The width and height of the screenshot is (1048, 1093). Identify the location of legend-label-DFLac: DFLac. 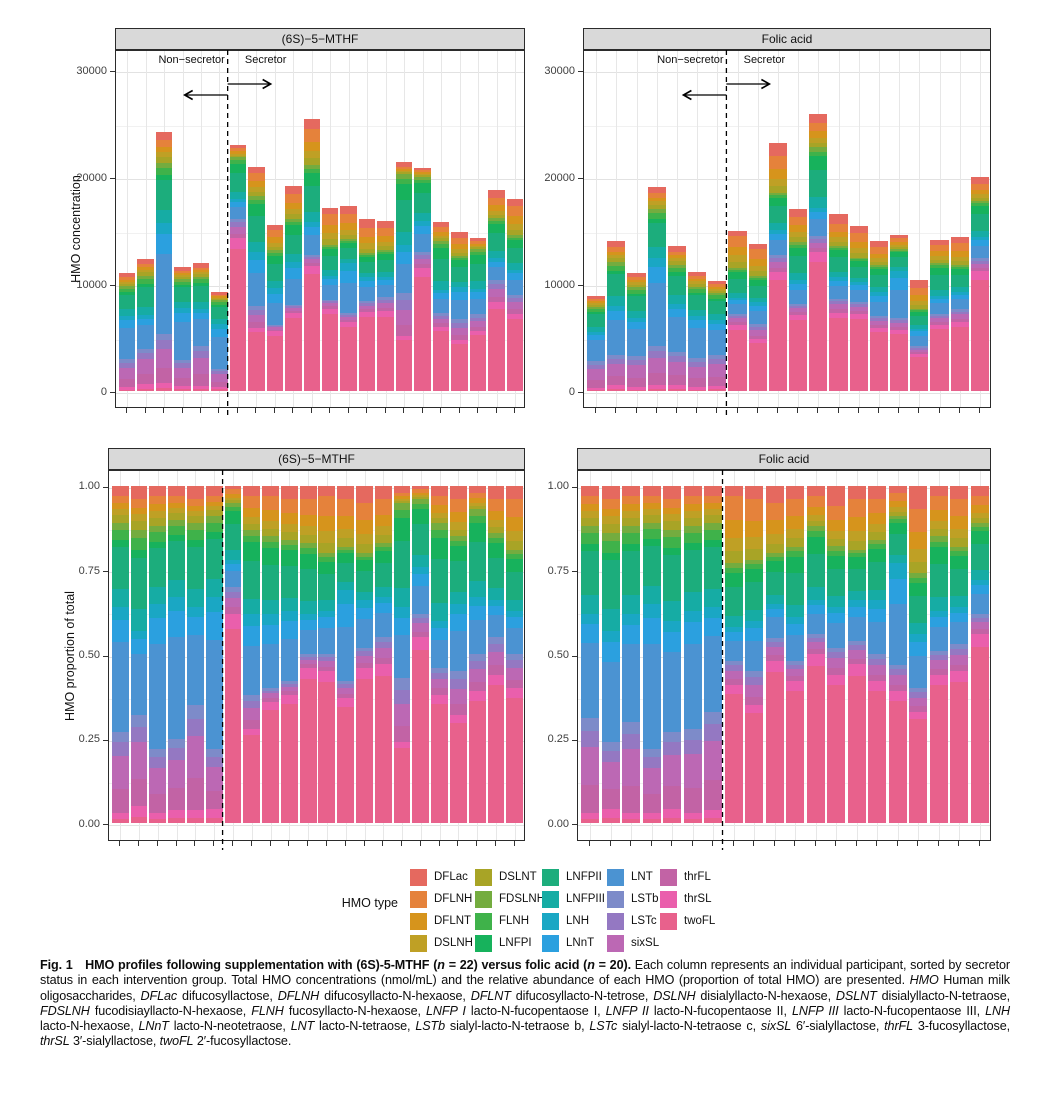
(451, 877).